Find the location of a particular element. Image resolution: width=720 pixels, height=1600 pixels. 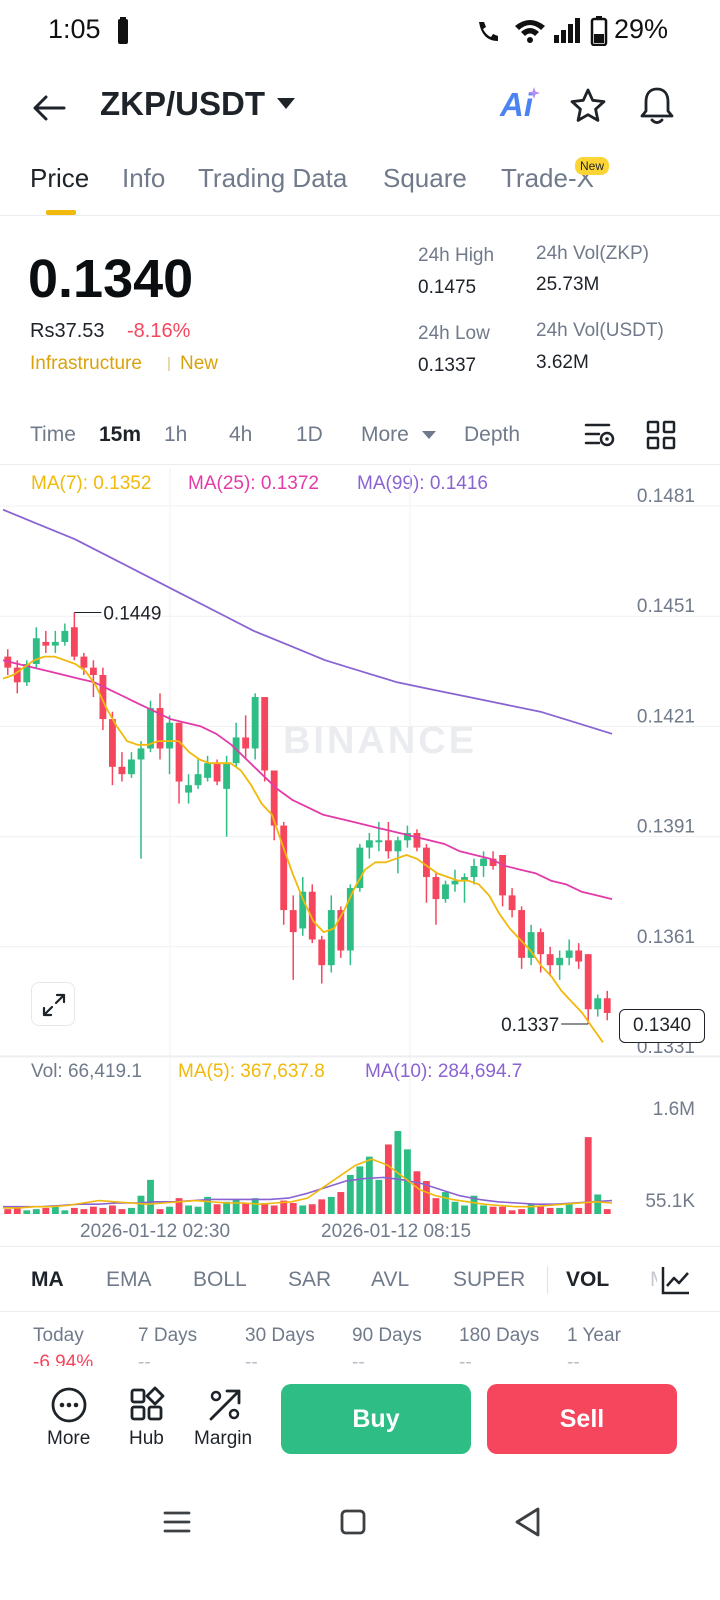

tab-info: Info is located at coordinates (144, 178).